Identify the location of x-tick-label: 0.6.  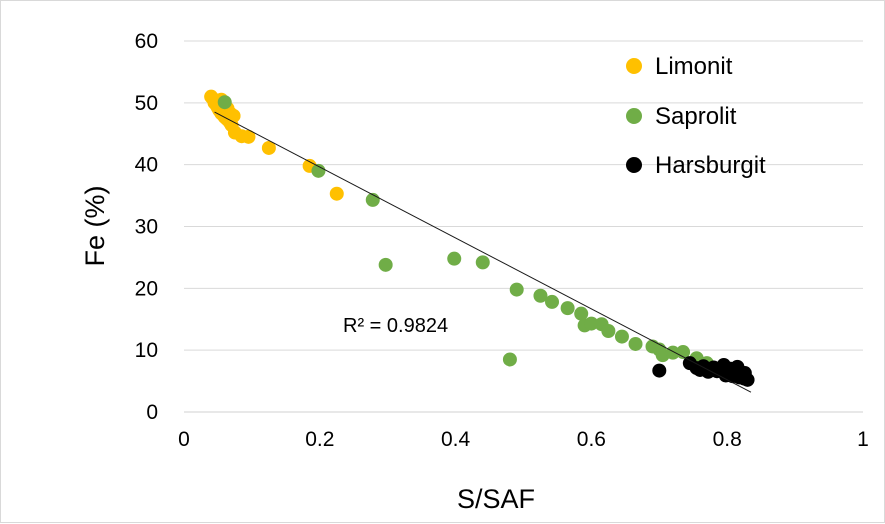
(591, 439).